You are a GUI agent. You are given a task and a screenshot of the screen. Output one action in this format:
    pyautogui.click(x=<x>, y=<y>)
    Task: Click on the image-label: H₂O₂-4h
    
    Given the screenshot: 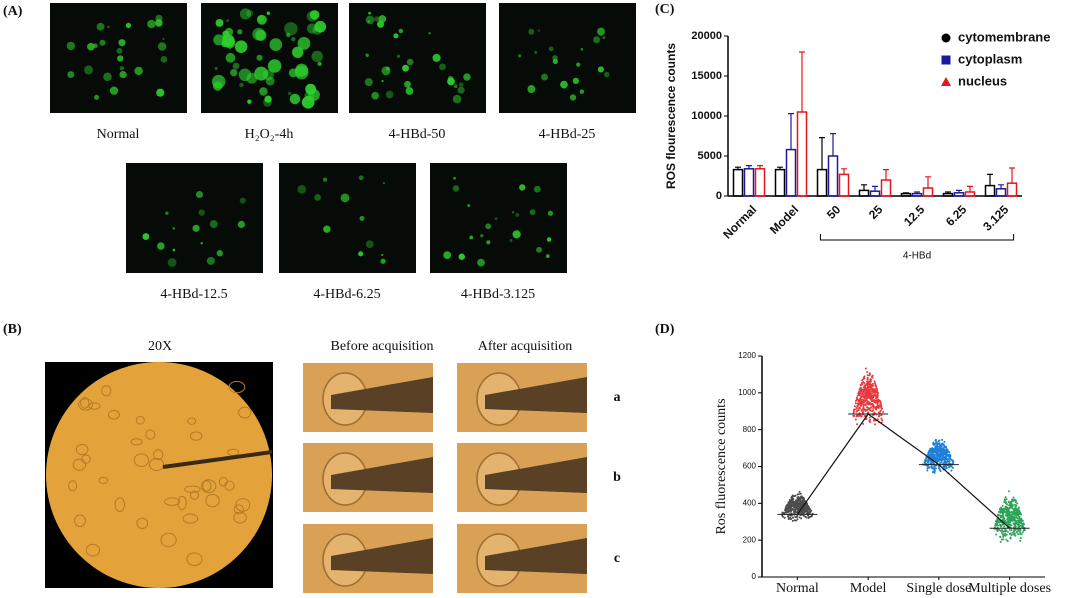 What is the action you would take?
    pyautogui.click(x=269, y=134)
    